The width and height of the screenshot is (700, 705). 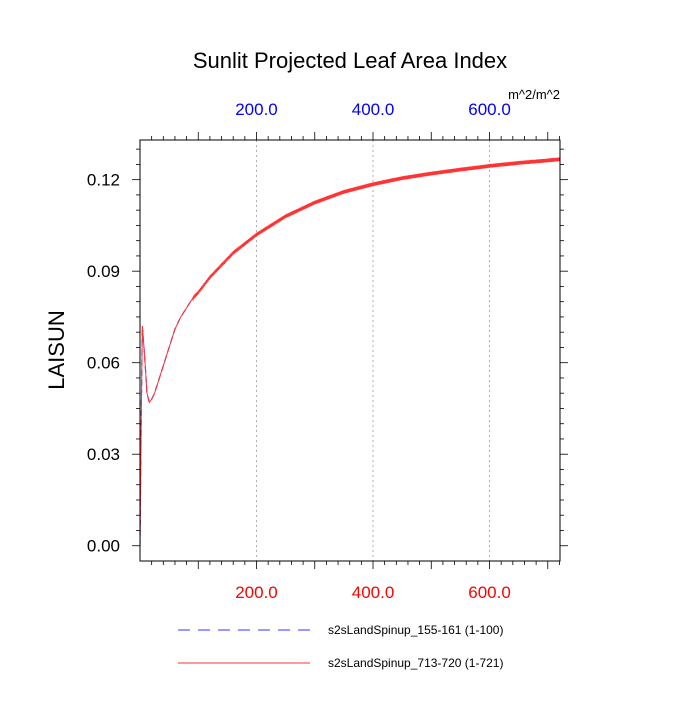 What do you see at coordinates (489, 592) in the screenshot?
I see `x-tick-label-bottom: 600.0` at bounding box center [489, 592].